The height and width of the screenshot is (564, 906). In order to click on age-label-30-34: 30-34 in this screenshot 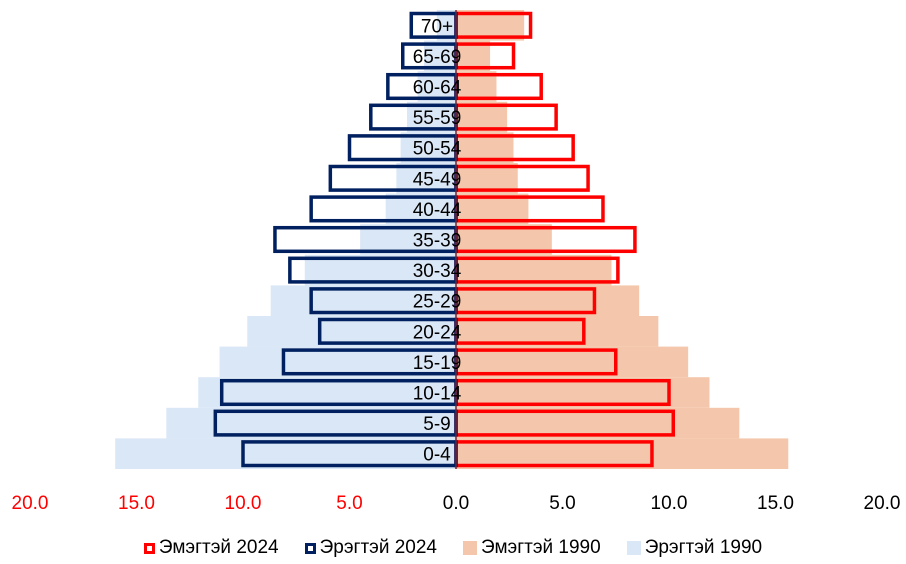, I will do `click(437, 271)`.